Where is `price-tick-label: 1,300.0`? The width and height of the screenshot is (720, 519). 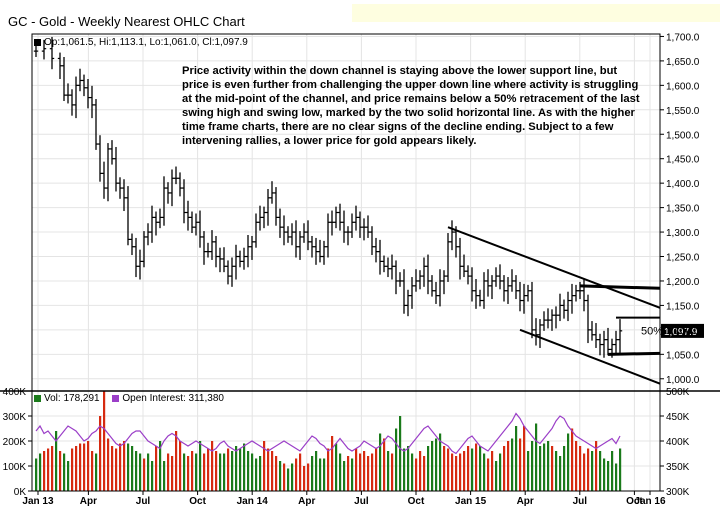 price-tick-label: 1,300.0 is located at coordinates (683, 233).